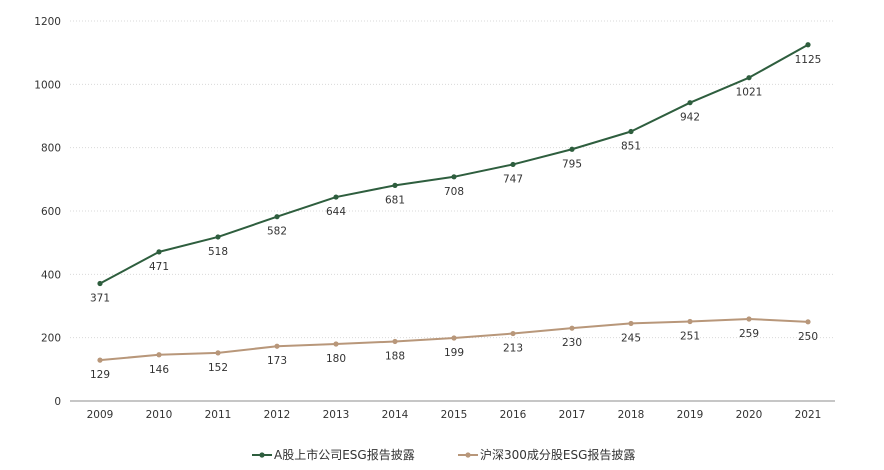  What do you see at coordinates (749, 334) in the screenshot?
I see `data-label: 259` at bounding box center [749, 334].